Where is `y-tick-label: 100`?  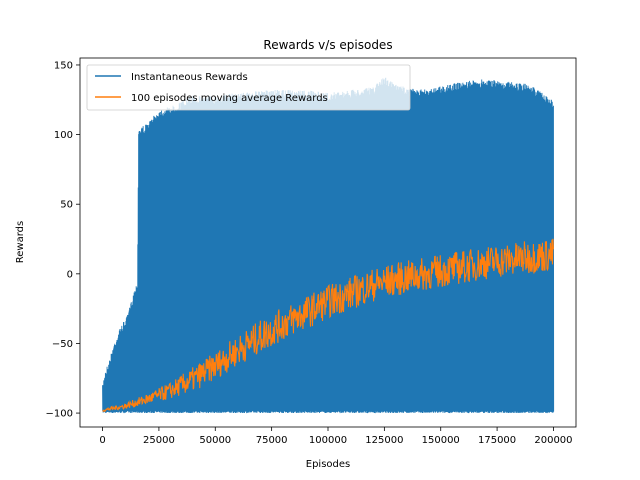 y-tick-label: 100 is located at coordinates (63, 135).